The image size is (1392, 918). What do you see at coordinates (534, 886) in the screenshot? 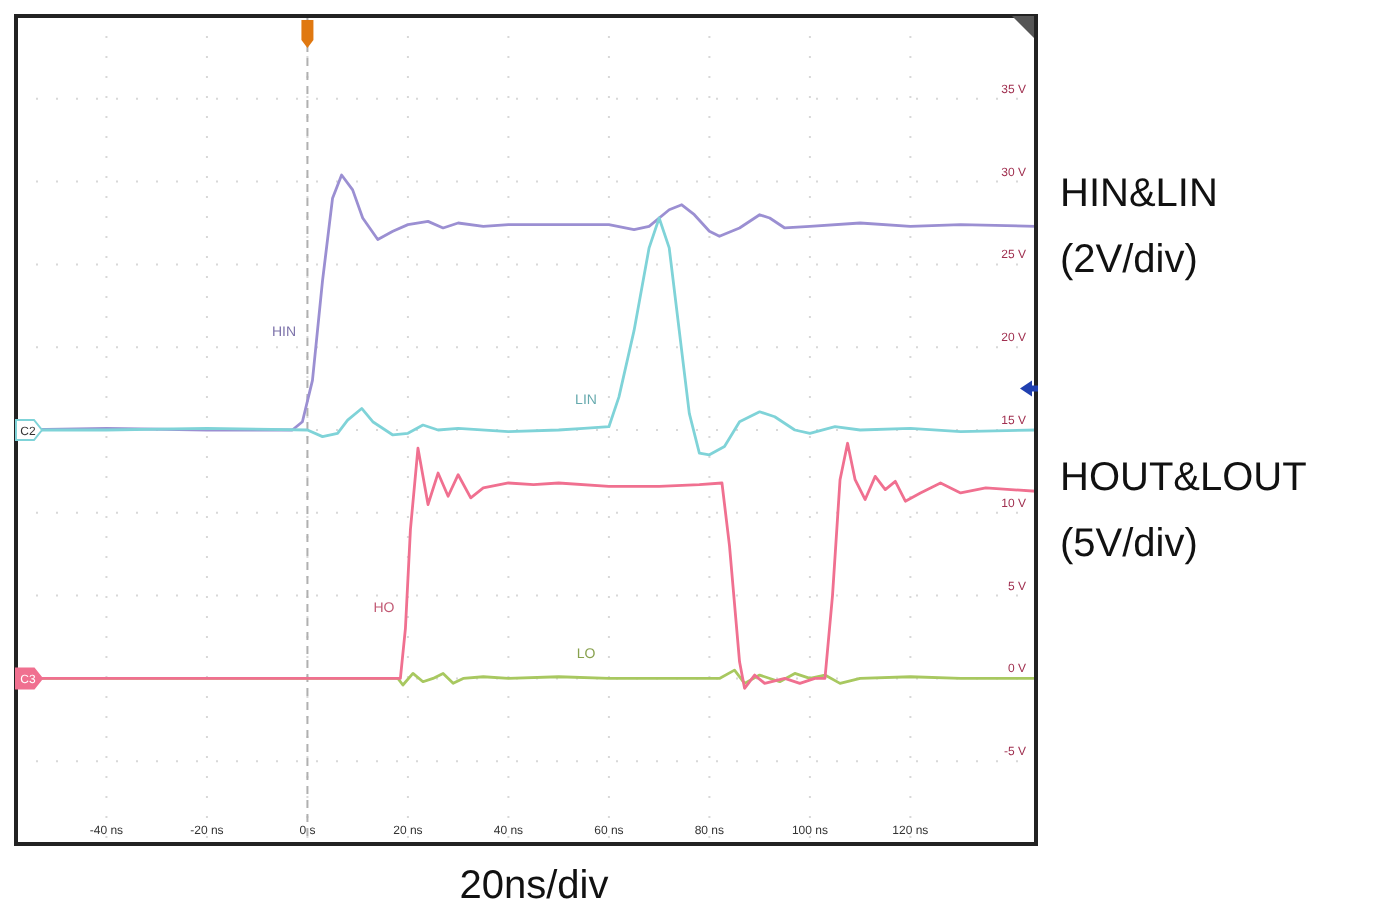
I see `x-axis-title: 20ns/div` at bounding box center [534, 886].